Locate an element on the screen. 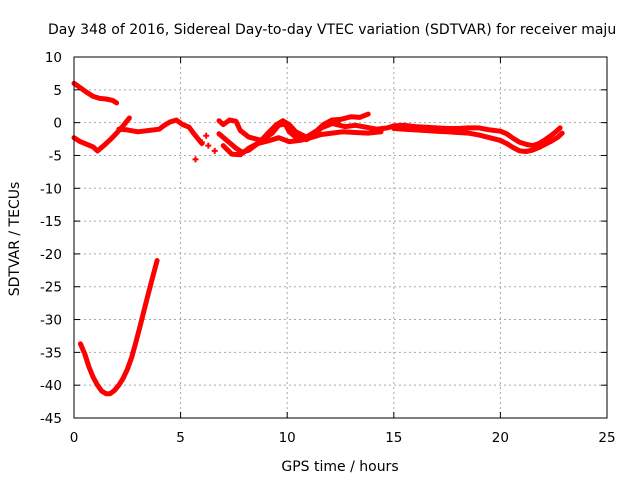 The height and width of the screenshot is (480, 640). y-tick-label: -15 is located at coordinates (51, 222).